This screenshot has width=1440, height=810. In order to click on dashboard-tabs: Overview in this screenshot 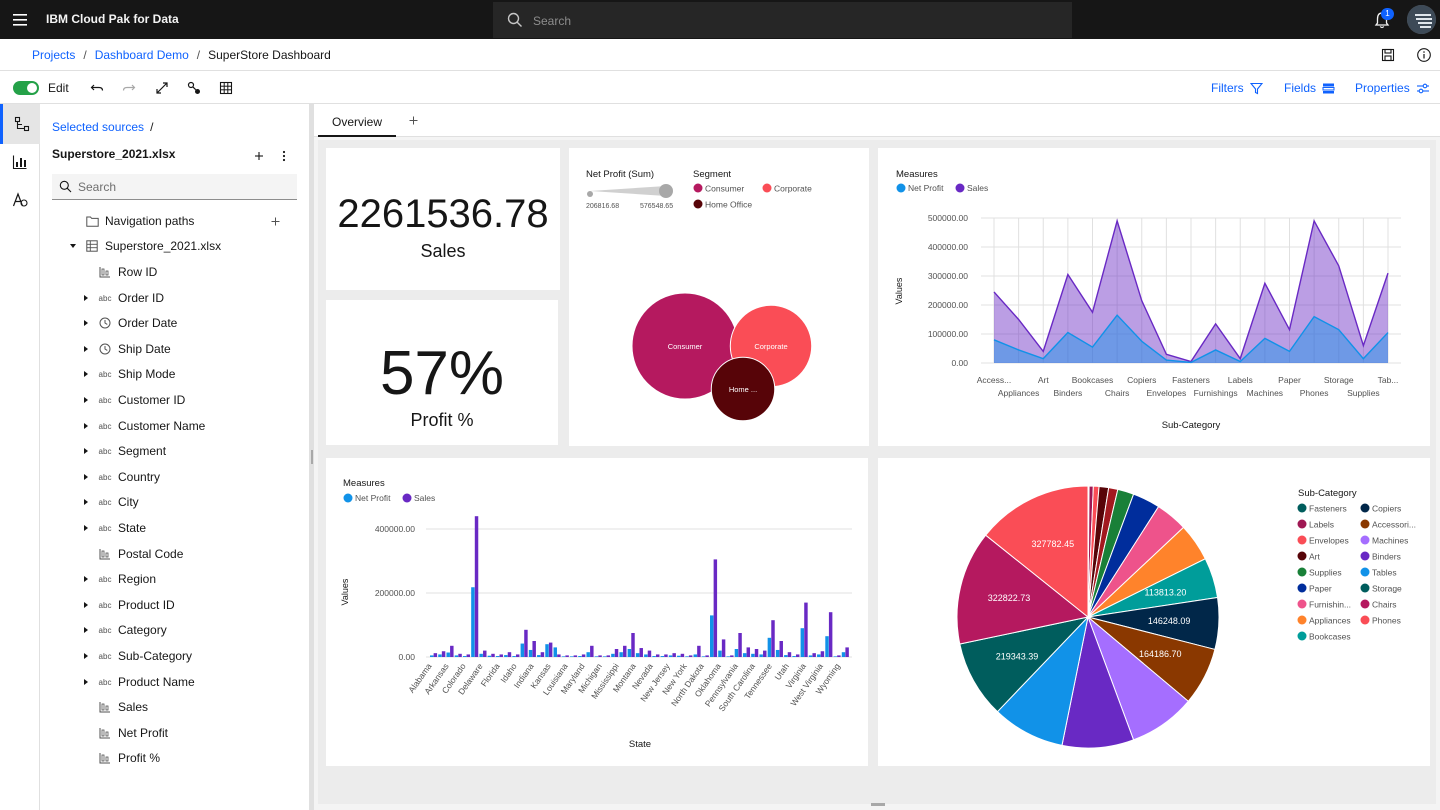, I will do `click(877, 120)`.